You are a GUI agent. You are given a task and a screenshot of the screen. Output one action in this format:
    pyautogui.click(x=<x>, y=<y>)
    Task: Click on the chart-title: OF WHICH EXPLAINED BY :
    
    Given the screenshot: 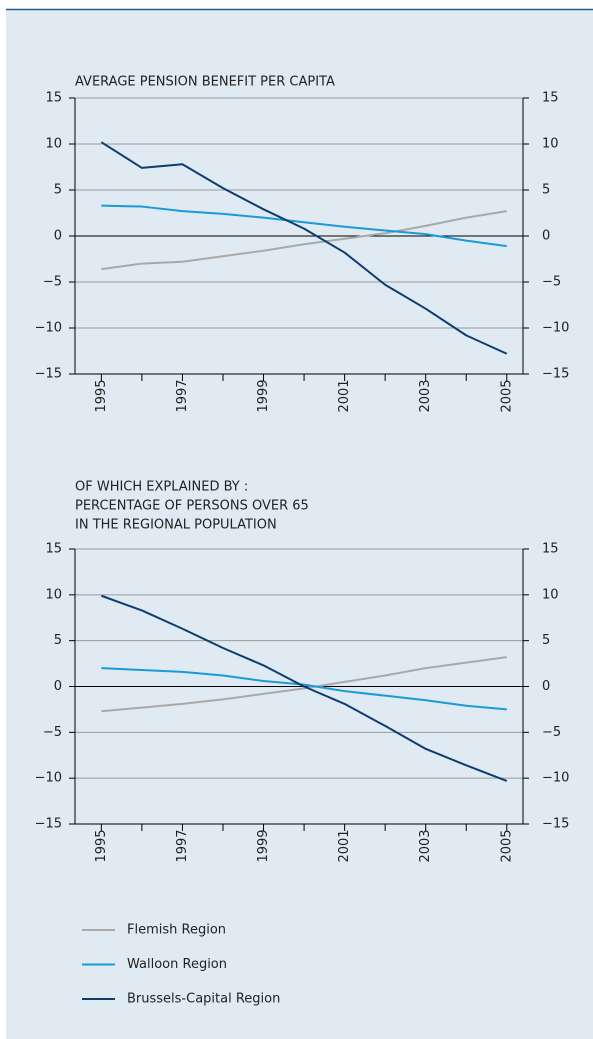 What is the action you would take?
    pyautogui.click(x=161, y=487)
    